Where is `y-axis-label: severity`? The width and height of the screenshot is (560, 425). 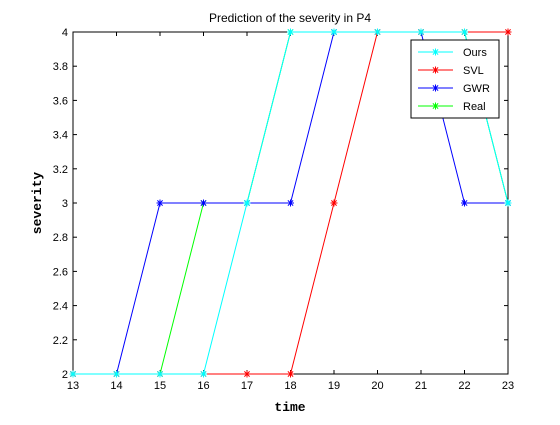
y-axis-label: severity is located at coordinates (37, 203).